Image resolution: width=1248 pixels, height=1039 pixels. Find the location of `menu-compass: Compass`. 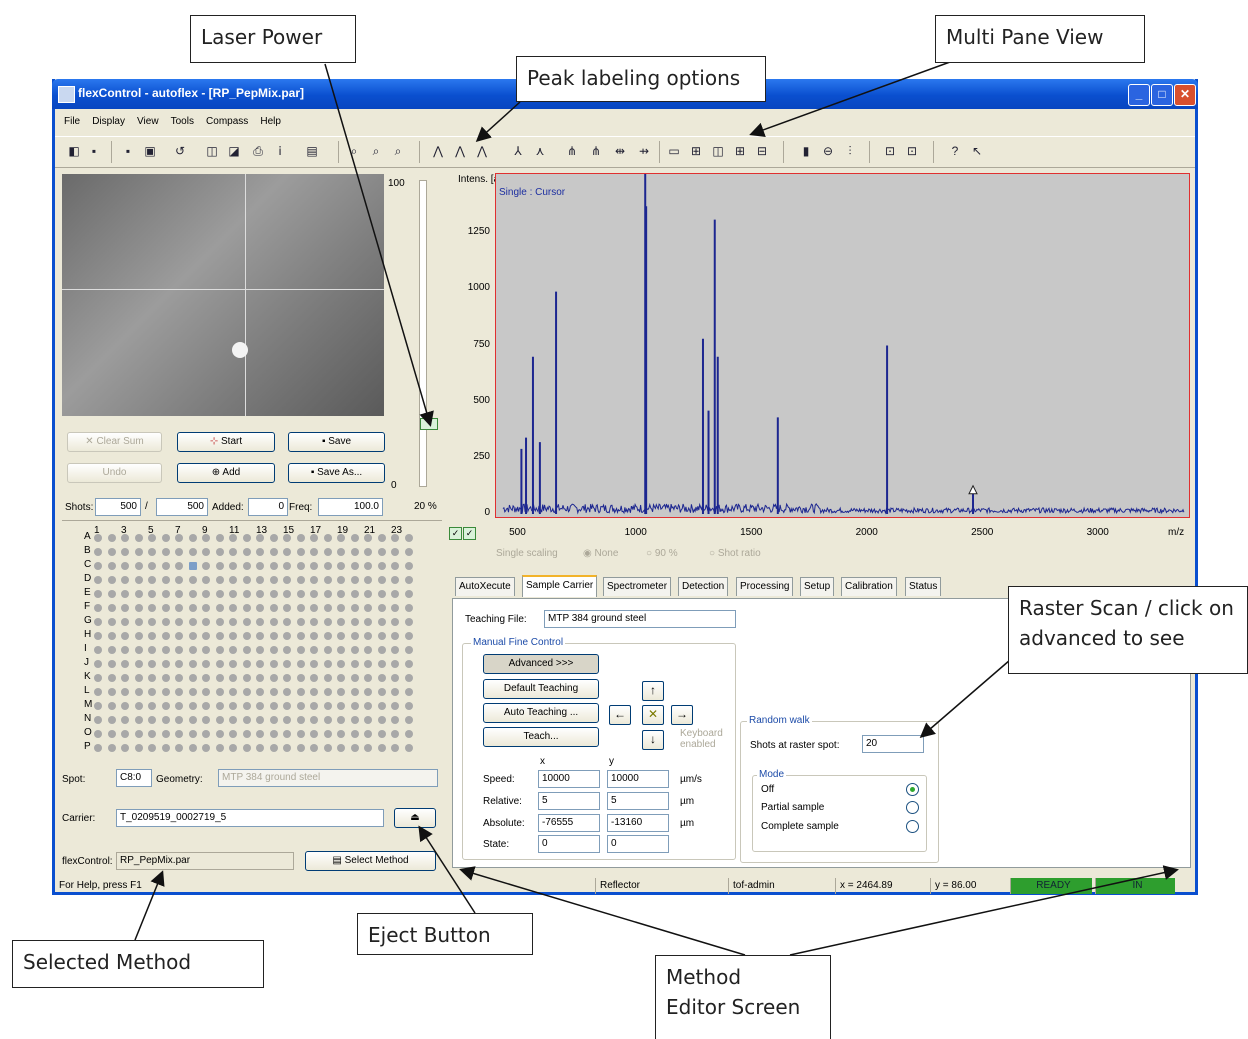

menu-compass: Compass is located at coordinates (227, 121).